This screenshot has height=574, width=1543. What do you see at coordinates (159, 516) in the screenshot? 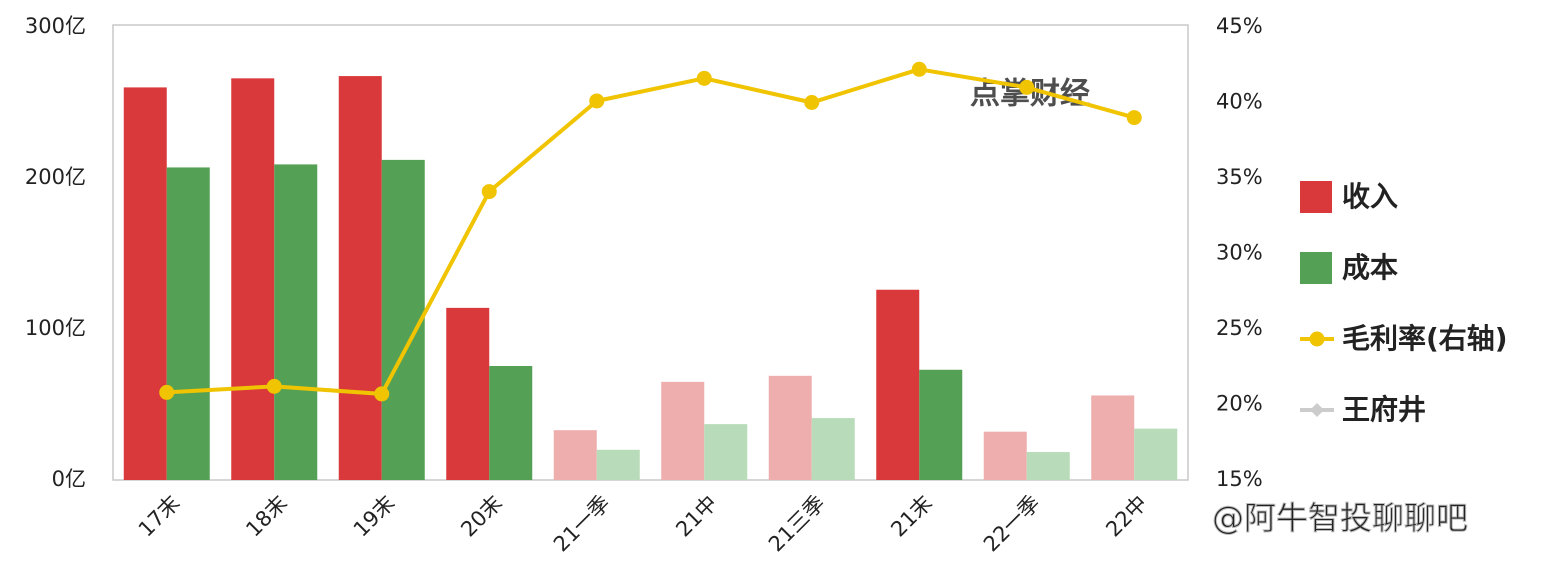
I see `x-tick-label: 17末` at bounding box center [159, 516].